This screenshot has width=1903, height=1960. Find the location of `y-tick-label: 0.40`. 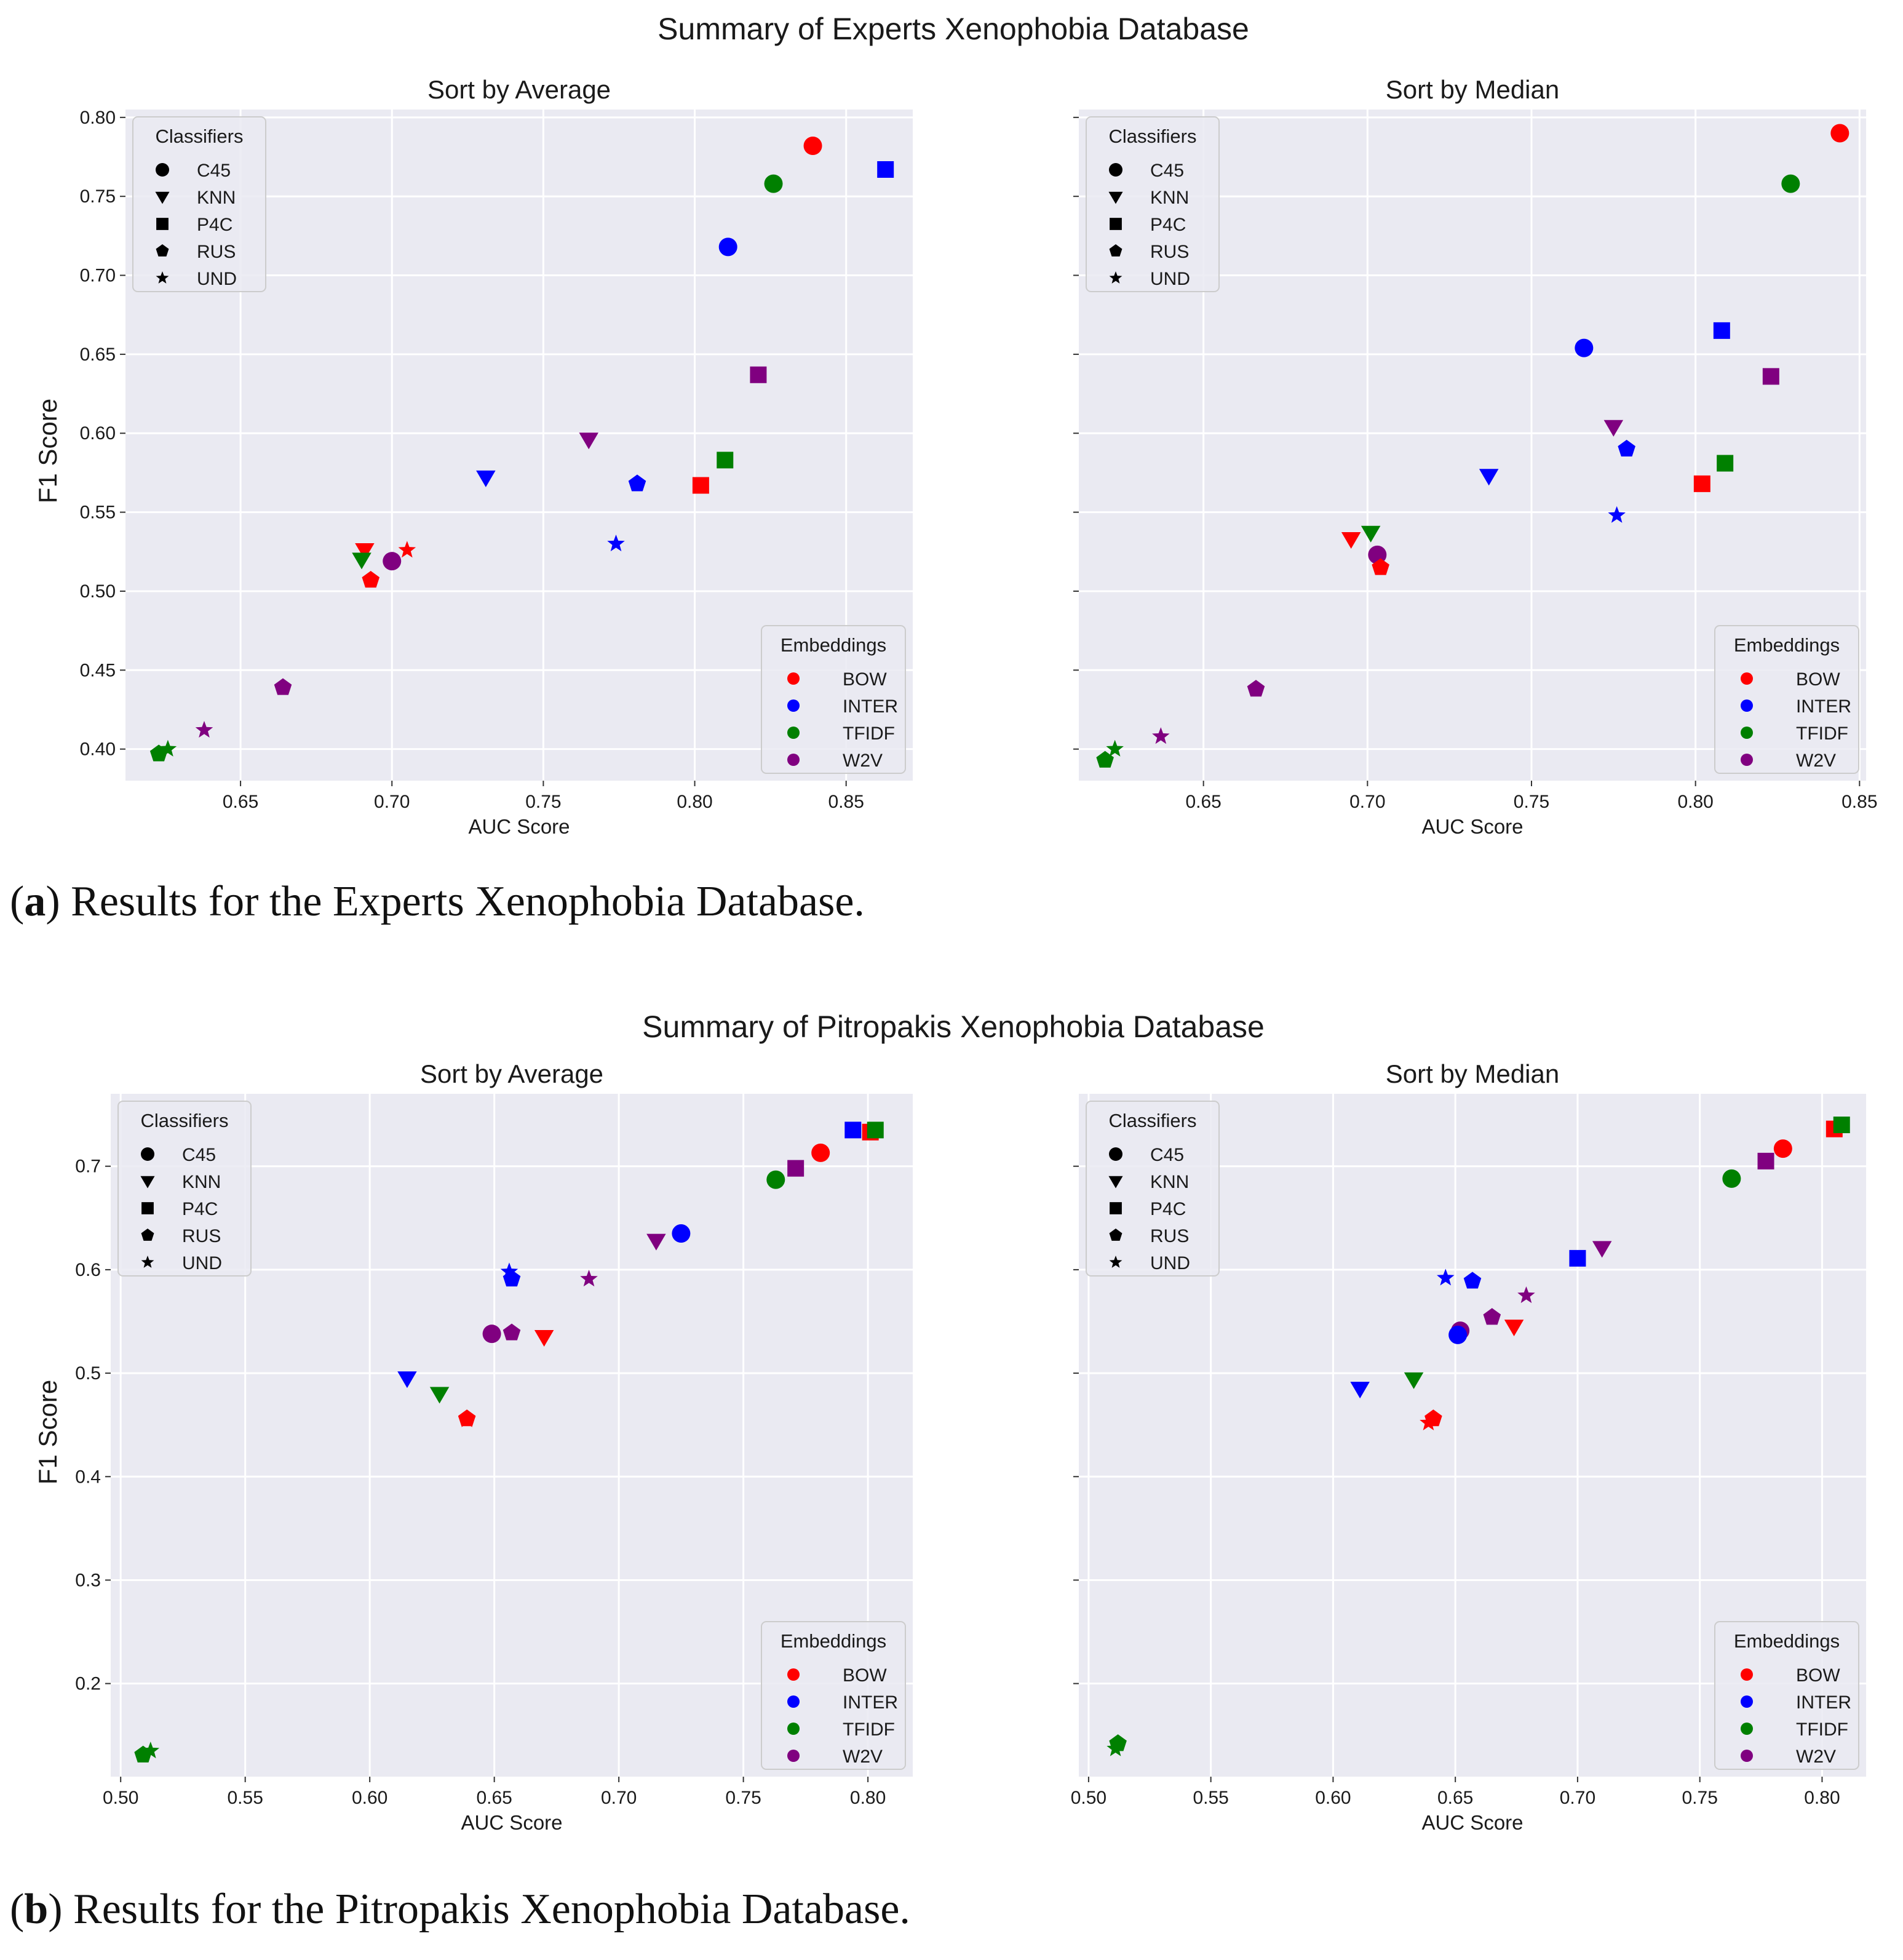

y-tick-label: 0.40 is located at coordinates (98, 749).